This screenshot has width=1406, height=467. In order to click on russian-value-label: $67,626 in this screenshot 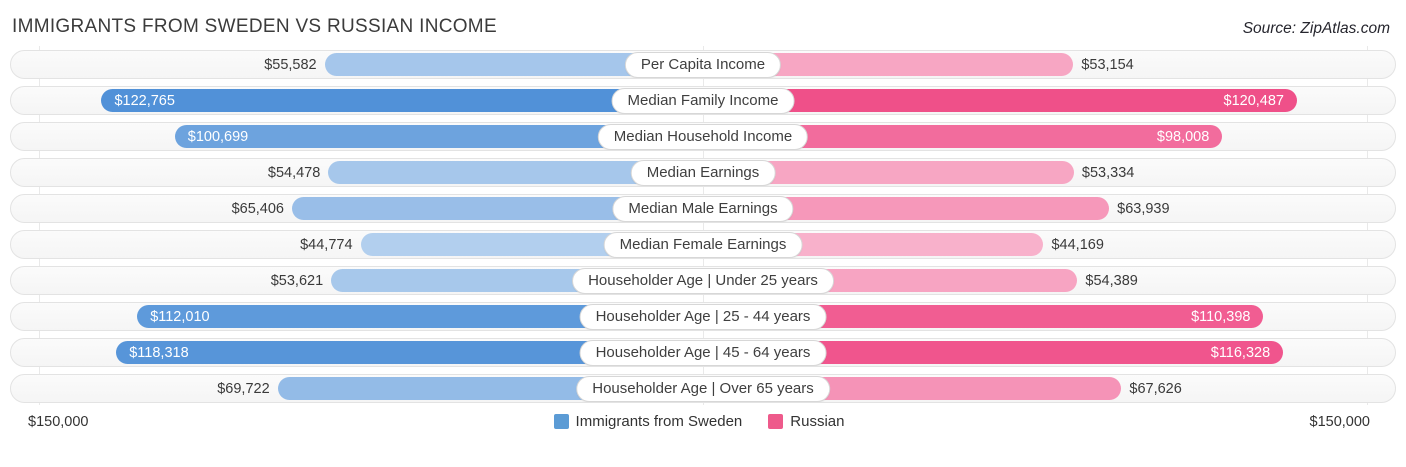, I will do `click(1155, 388)`.